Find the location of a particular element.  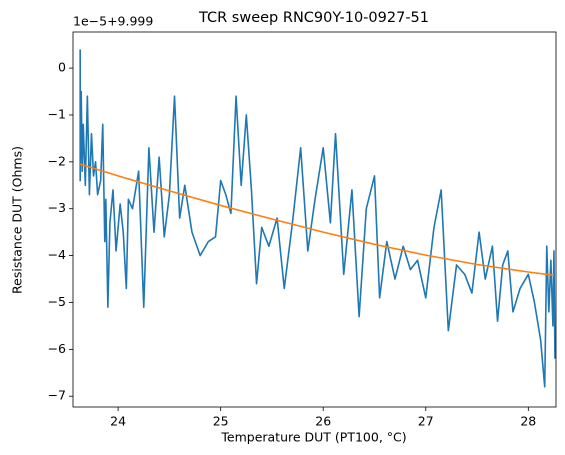

y-offset-label: 1e−5+9.999 is located at coordinates (113, 21).